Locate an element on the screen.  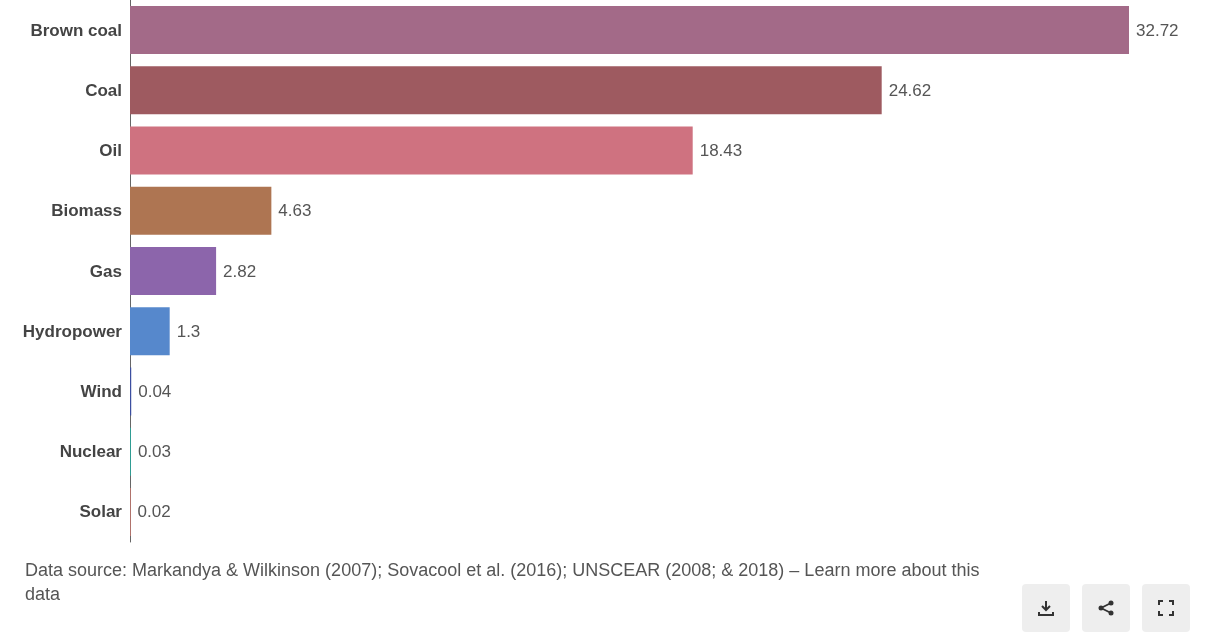
y-tick-label: Wind is located at coordinates (101, 391).